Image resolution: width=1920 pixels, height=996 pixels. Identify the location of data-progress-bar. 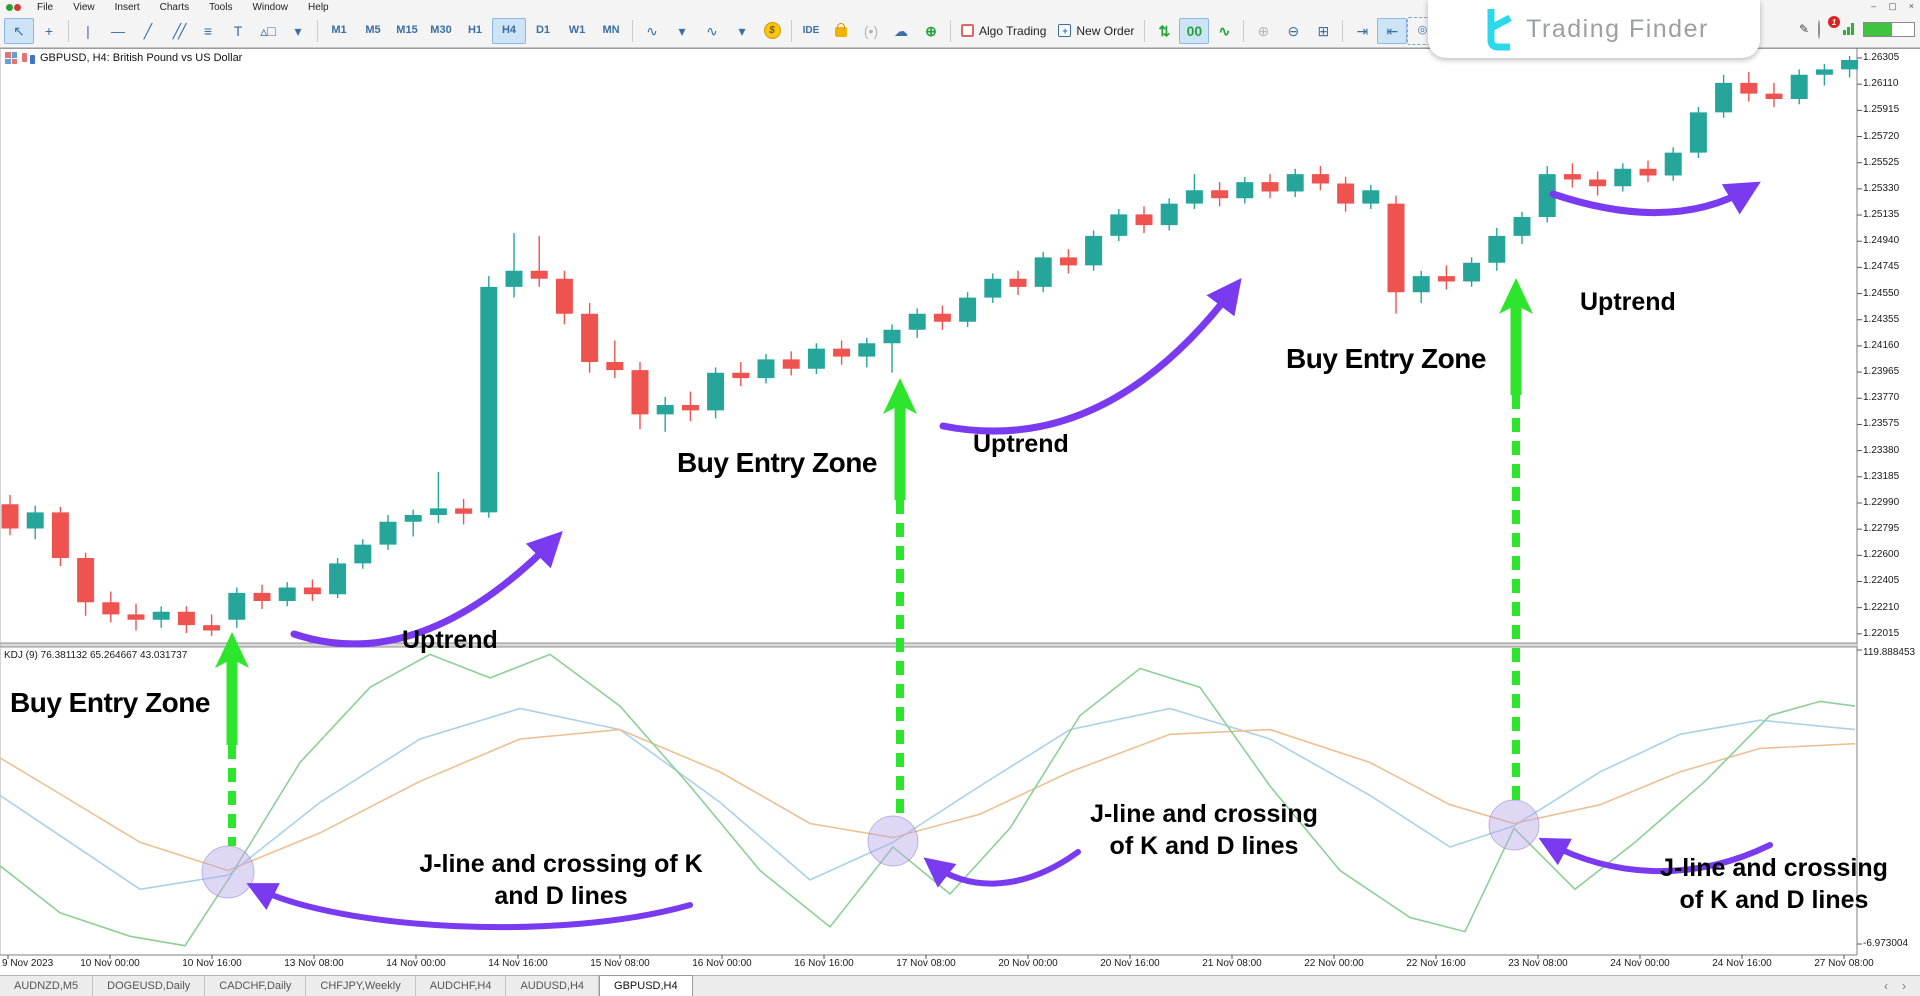
(1889, 29).